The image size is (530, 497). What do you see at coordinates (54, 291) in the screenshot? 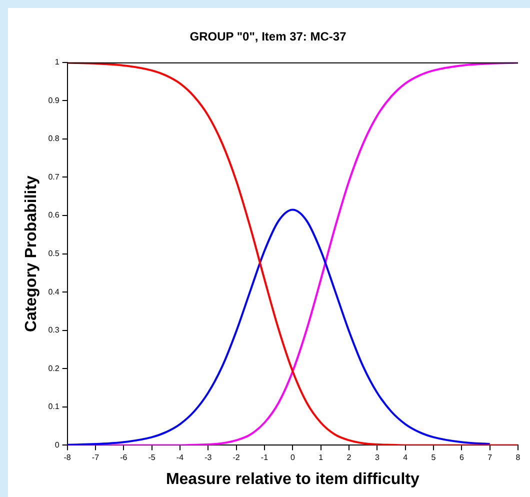
I see `y-tick-label: 0.4` at bounding box center [54, 291].